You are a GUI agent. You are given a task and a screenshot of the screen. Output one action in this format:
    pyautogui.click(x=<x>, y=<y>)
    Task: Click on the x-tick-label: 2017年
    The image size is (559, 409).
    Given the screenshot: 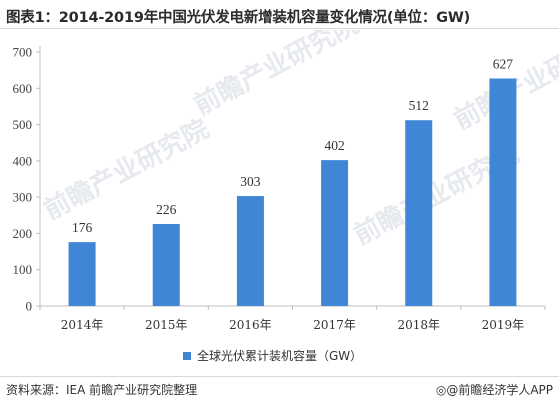 What is the action you would take?
    pyautogui.click(x=334, y=325)
    